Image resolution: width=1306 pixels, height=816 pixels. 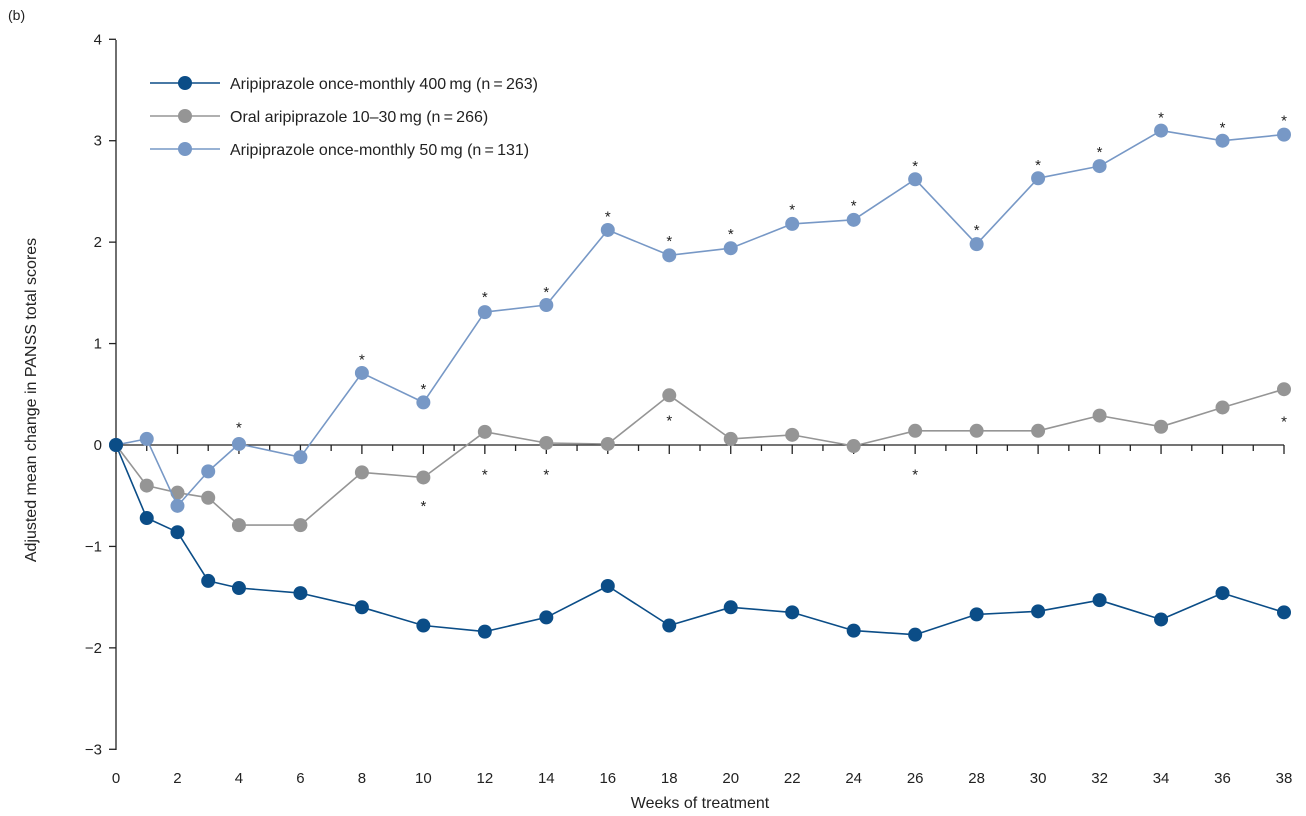 What do you see at coordinates (915, 778) in the screenshot?
I see `x-tick-label: 26` at bounding box center [915, 778].